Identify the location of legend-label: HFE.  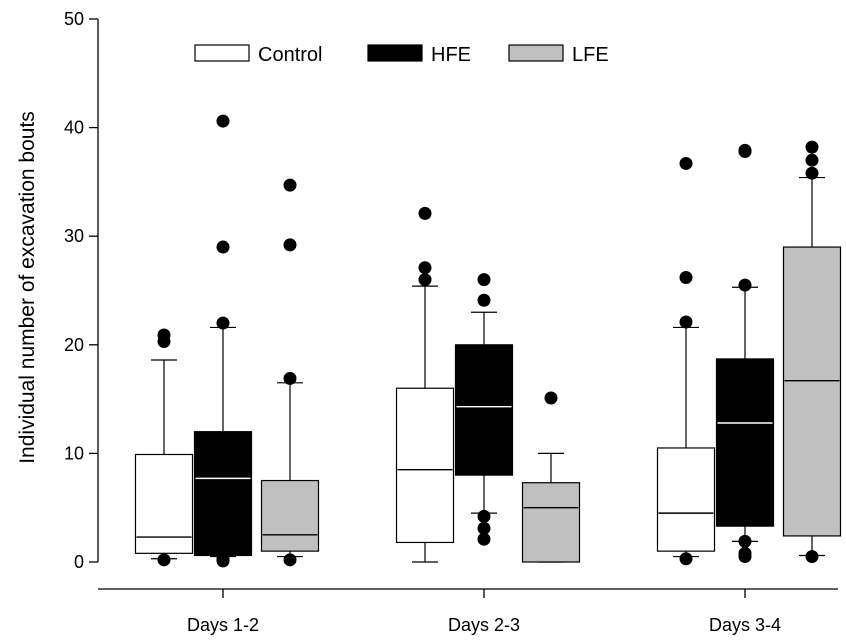
(451, 55).